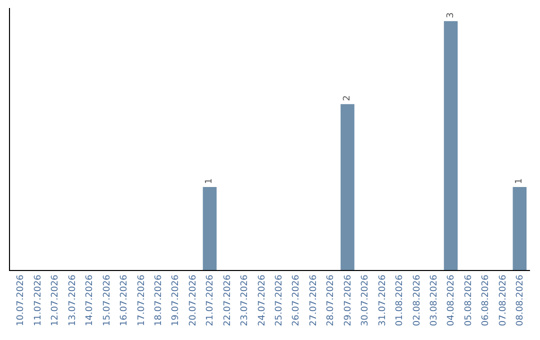 The width and height of the screenshot is (540, 340). What do you see at coordinates (313, 300) in the screenshot?
I see `x-tick-label: 27.07.2026` at bounding box center [313, 300].